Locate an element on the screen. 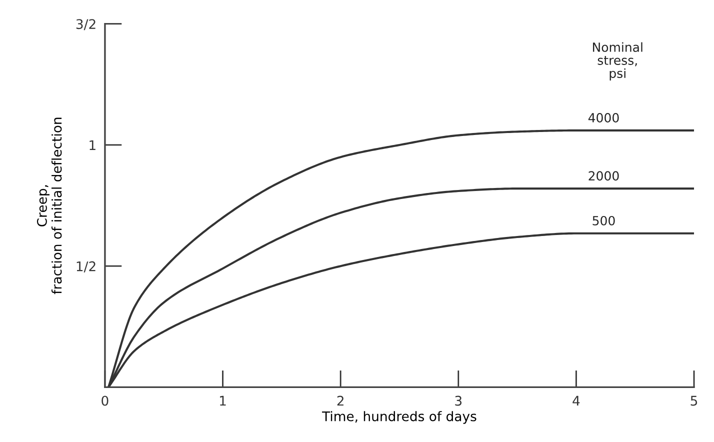  x-tick-label: 4 is located at coordinates (576, 401).